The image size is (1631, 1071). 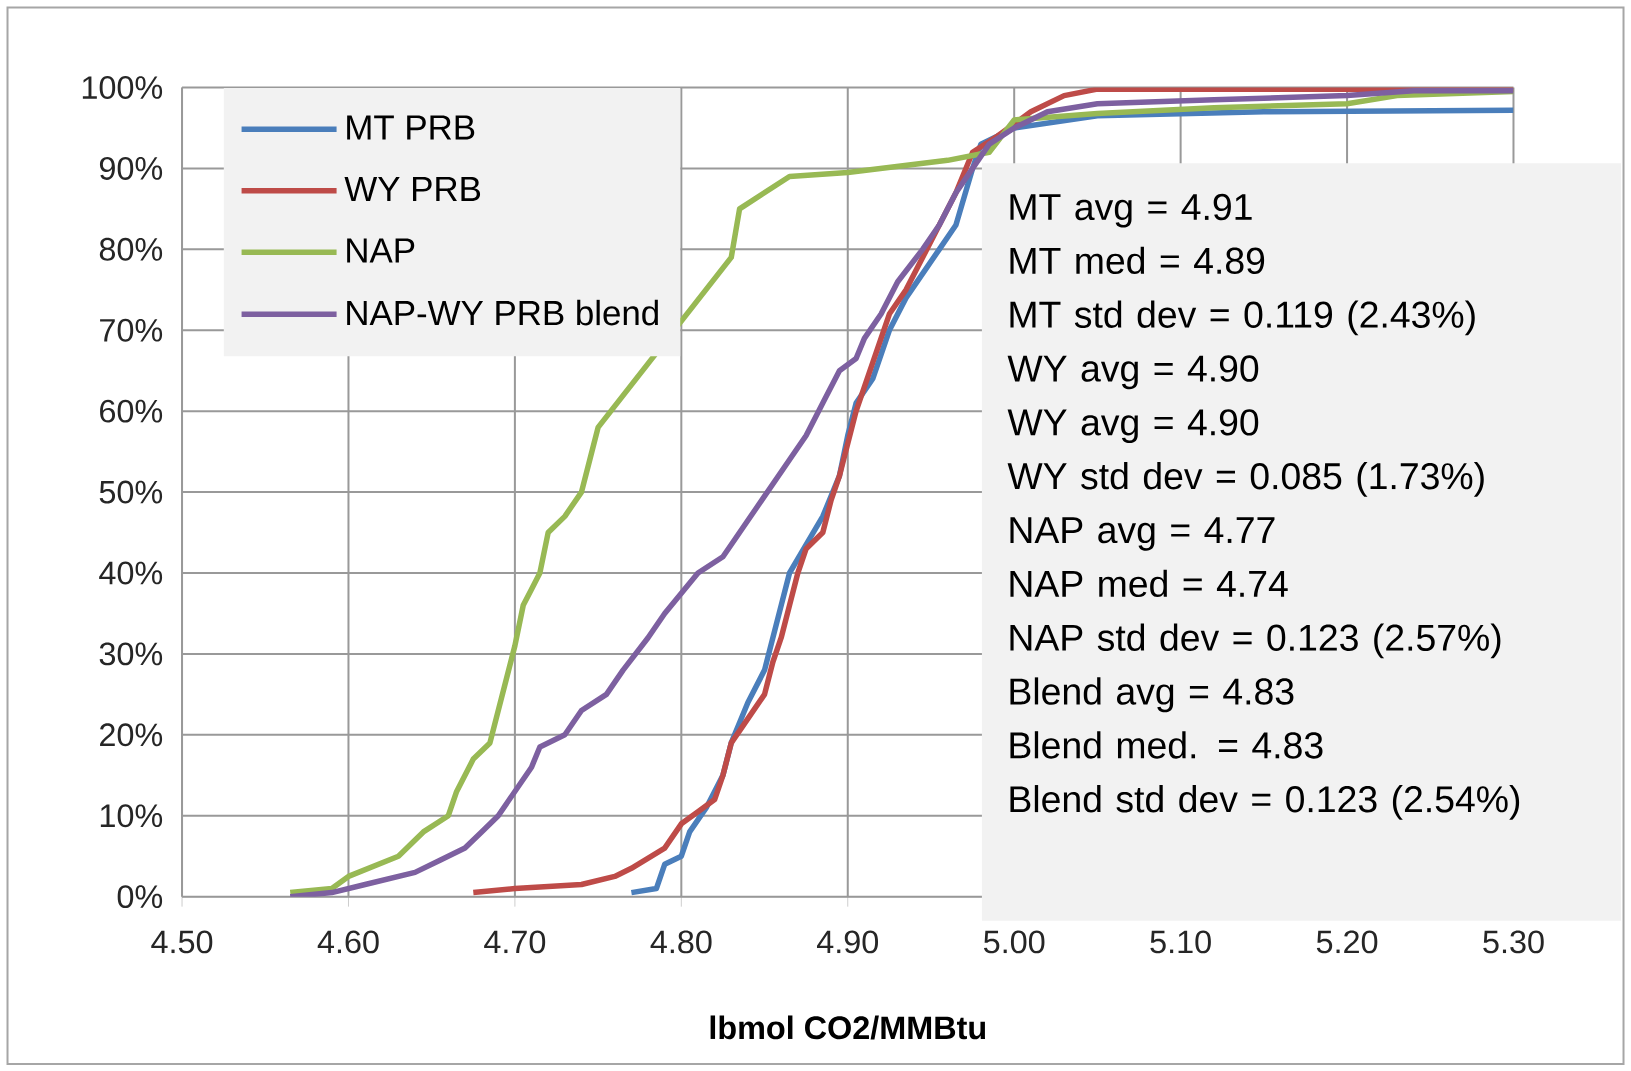 What do you see at coordinates (1142, 534) in the screenshot?
I see `annotation: NAP avg = 4.77` at bounding box center [1142, 534].